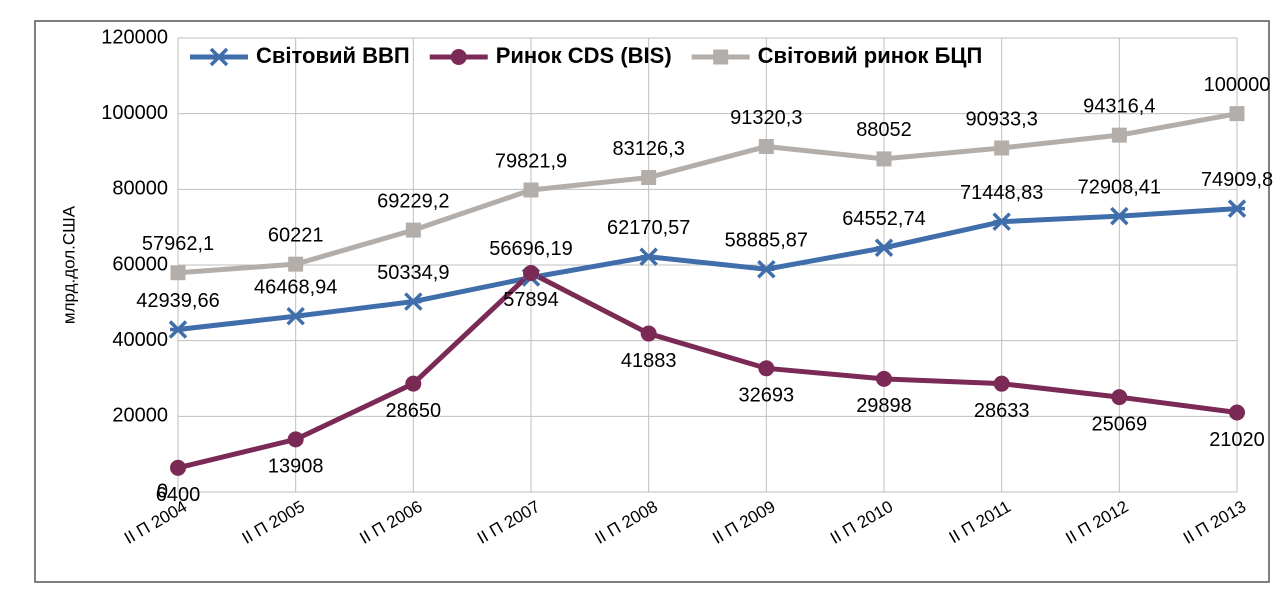 The height and width of the screenshot is (599, 1287). Describe the element at coordinates (1001, 193) in the screenshot. I see `data-label: 71448,83` at that location.